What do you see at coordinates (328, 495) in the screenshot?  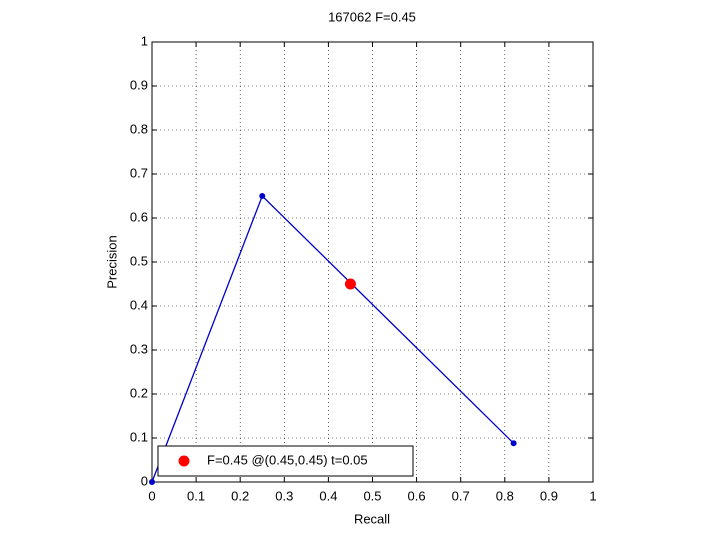 I see `x-tick-label: 0.4` at bounding box center [328, 495].